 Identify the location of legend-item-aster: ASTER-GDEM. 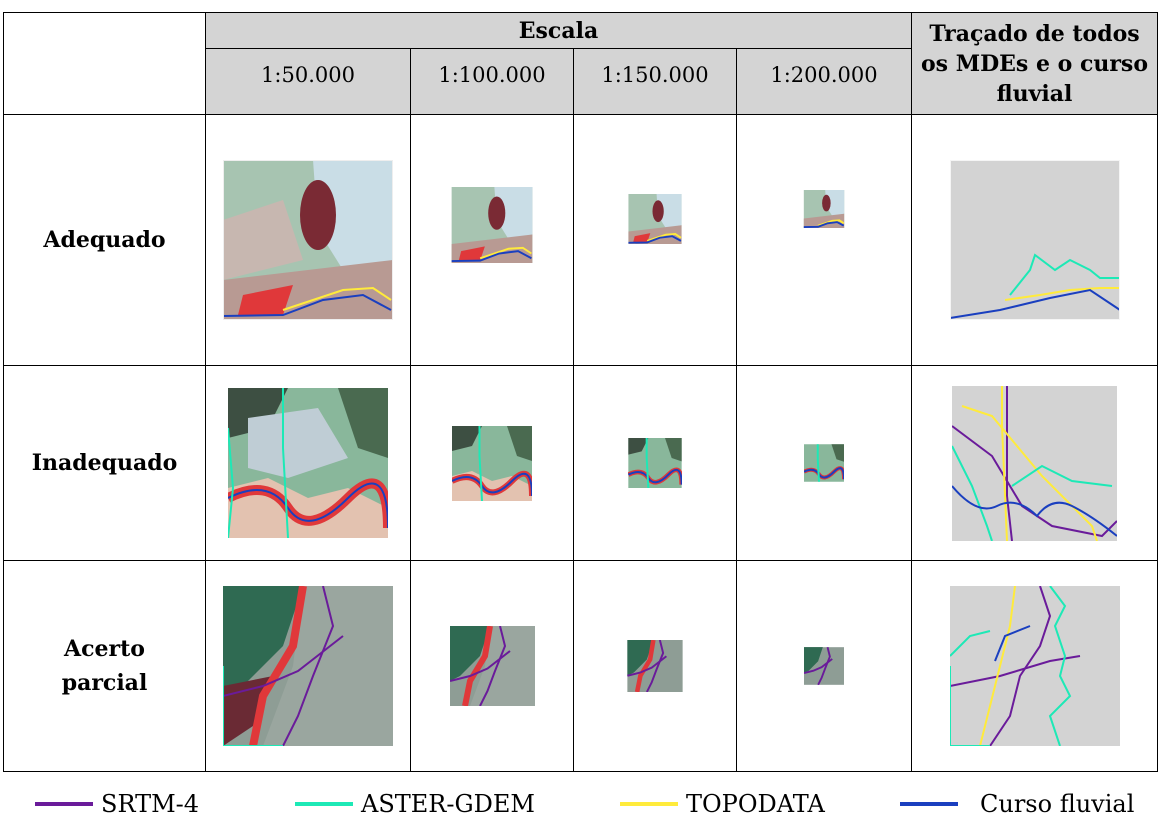
(415, 804).